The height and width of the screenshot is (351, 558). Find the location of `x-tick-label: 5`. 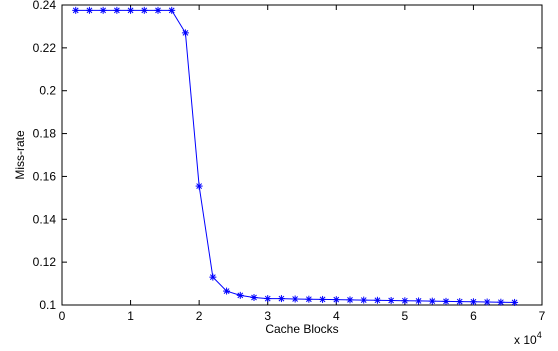

x-tick-label: 5 is located at coordinates (405, 316).